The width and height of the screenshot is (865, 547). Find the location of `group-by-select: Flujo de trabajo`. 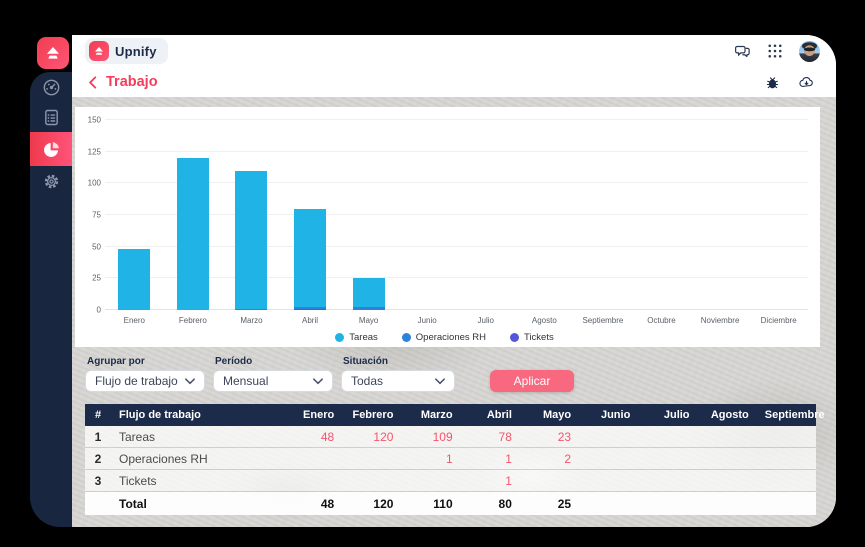

group-by-select: Flujo de trabajo is located at coordinates (145, 381).